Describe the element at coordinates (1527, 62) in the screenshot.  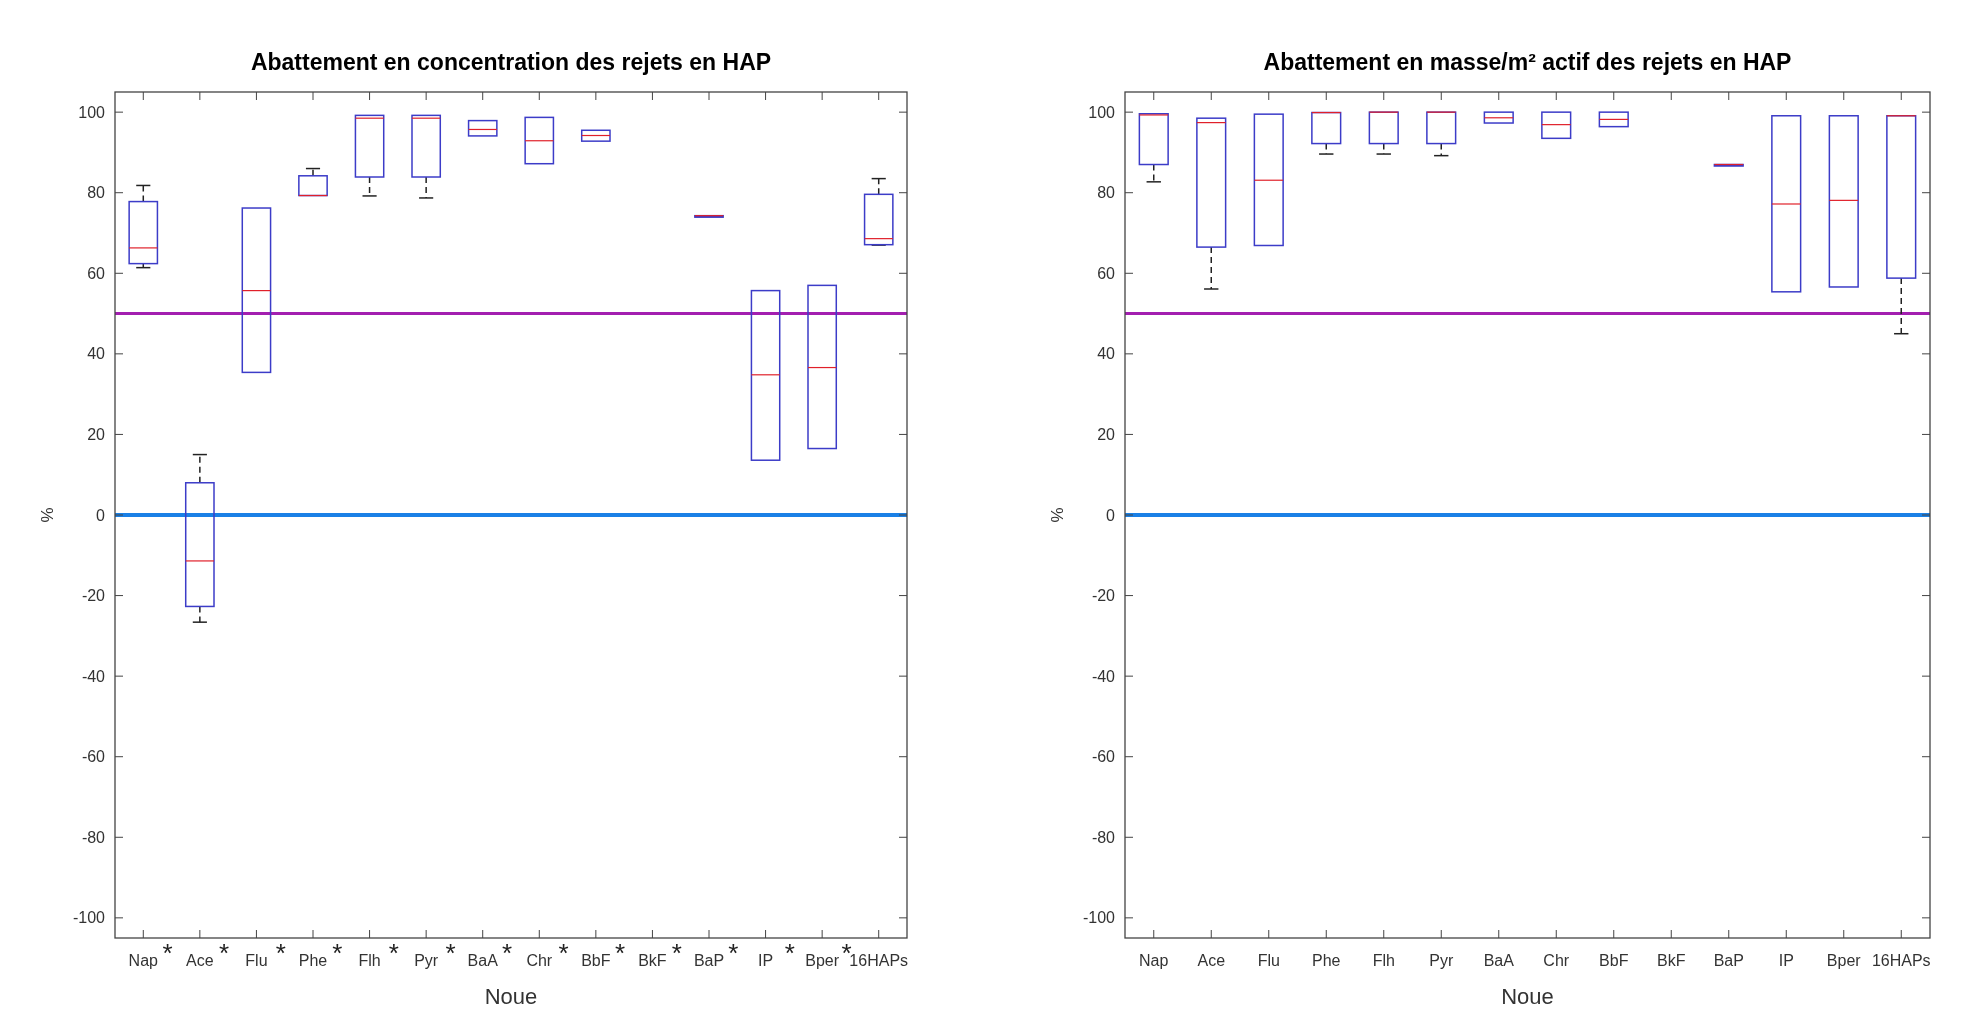
I see `chart-title: Abattement en masse/m² actif des rejets en HAP` at that location.